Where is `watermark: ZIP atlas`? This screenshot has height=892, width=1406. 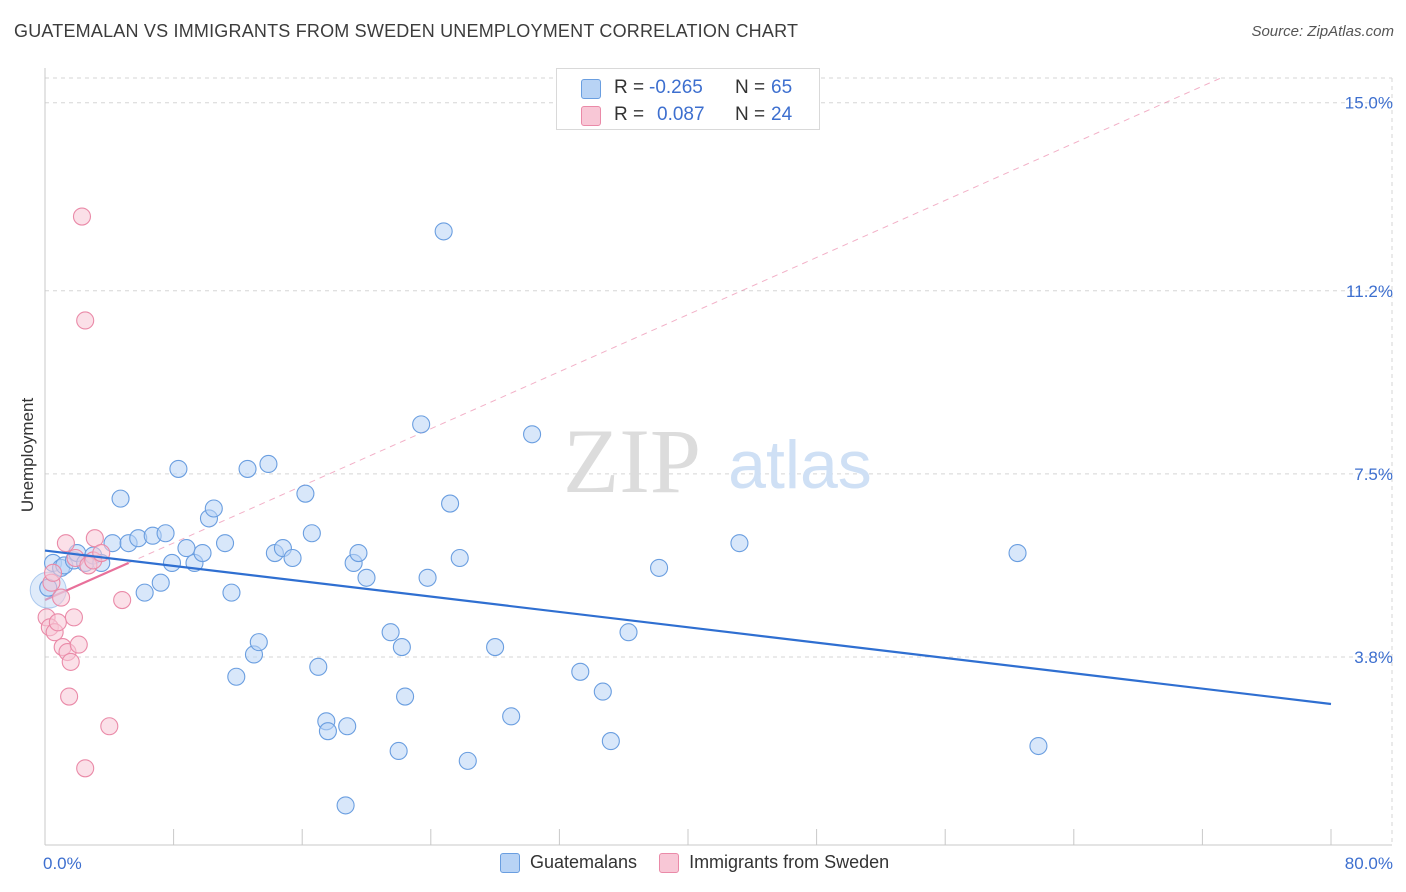 watermark: ZIP atlas is located at coordinates (717, 461).